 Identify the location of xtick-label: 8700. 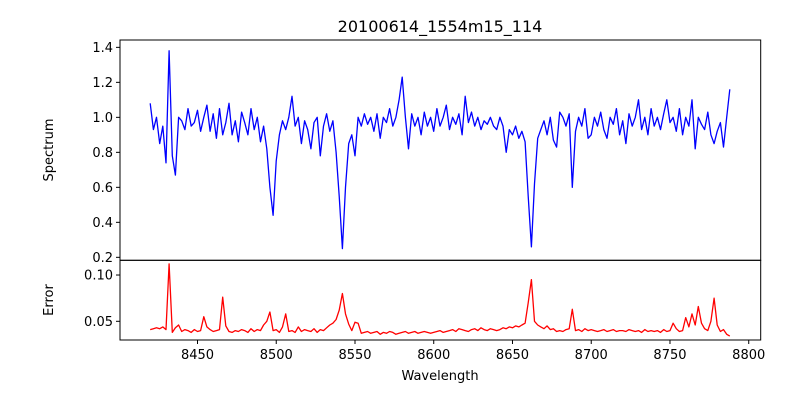
(591, 355).